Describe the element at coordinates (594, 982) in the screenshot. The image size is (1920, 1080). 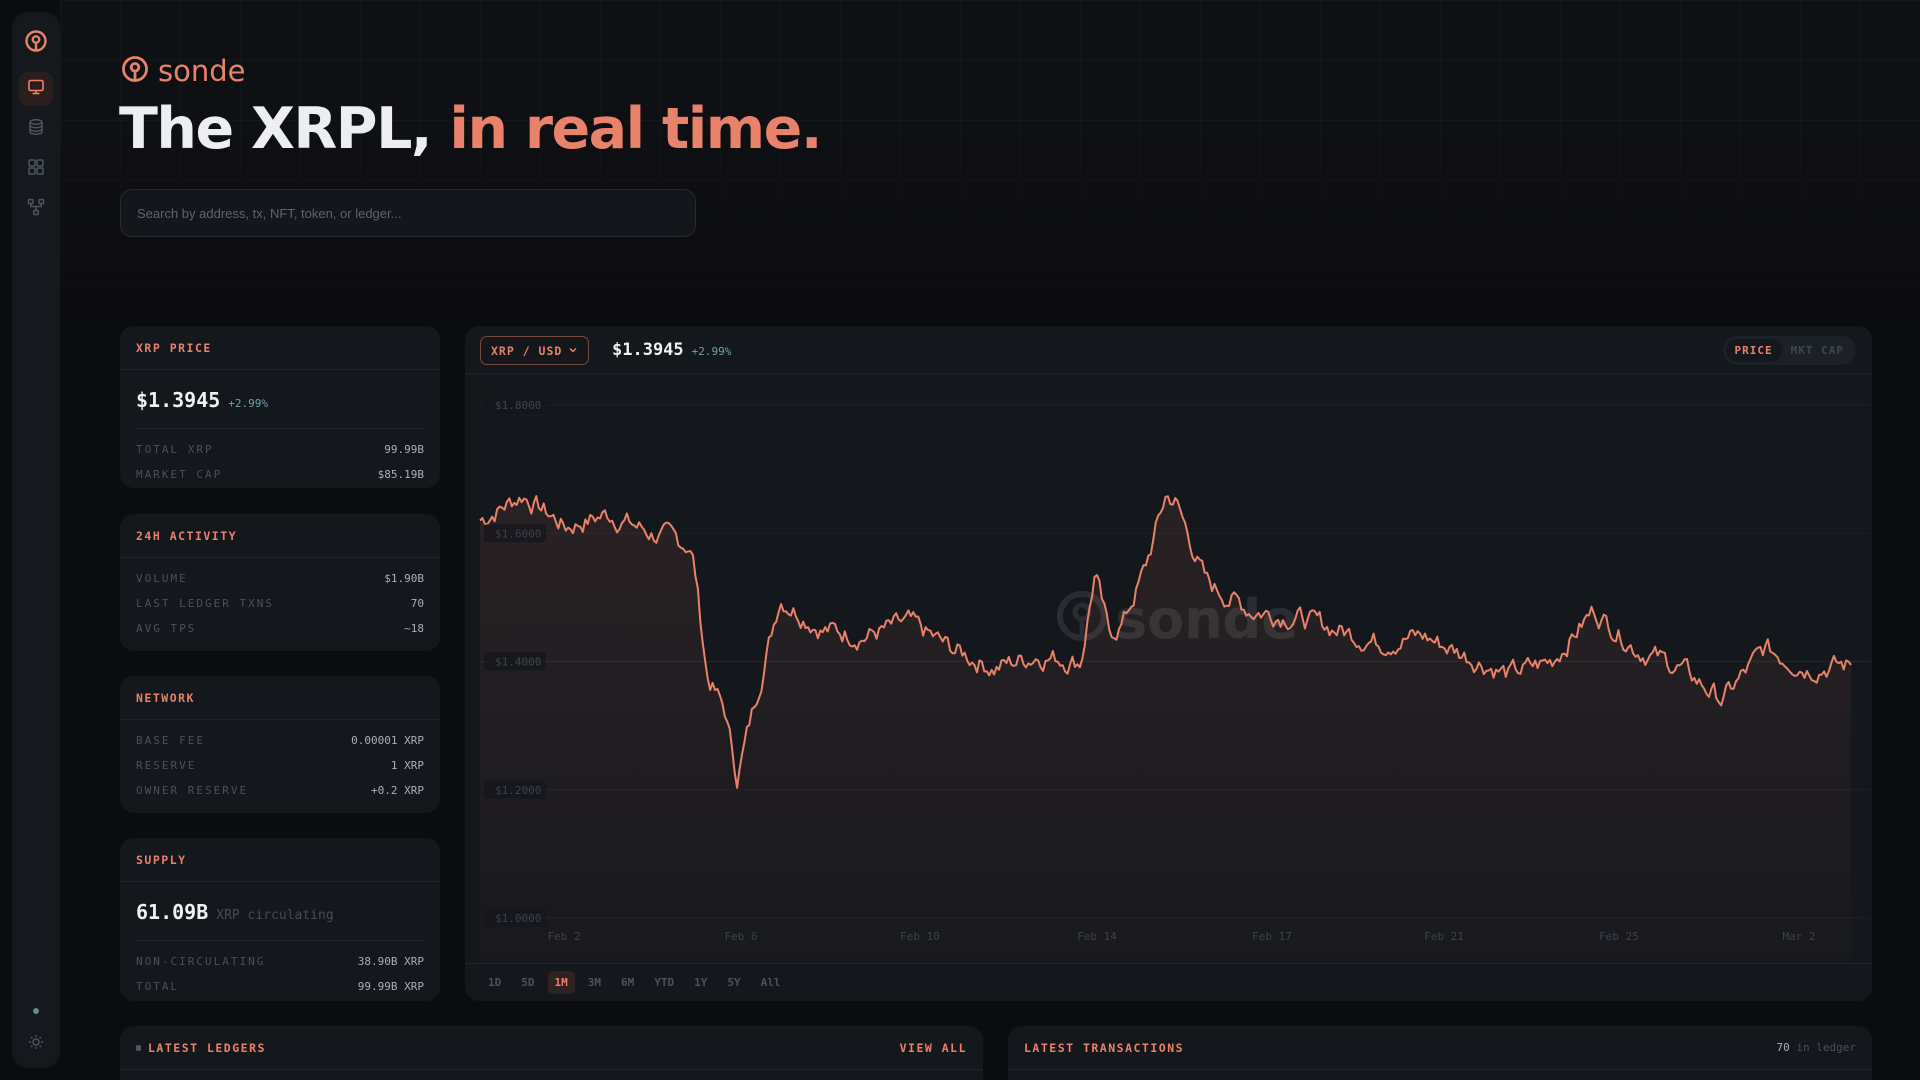
I see `range-3m: 3M` at that location.